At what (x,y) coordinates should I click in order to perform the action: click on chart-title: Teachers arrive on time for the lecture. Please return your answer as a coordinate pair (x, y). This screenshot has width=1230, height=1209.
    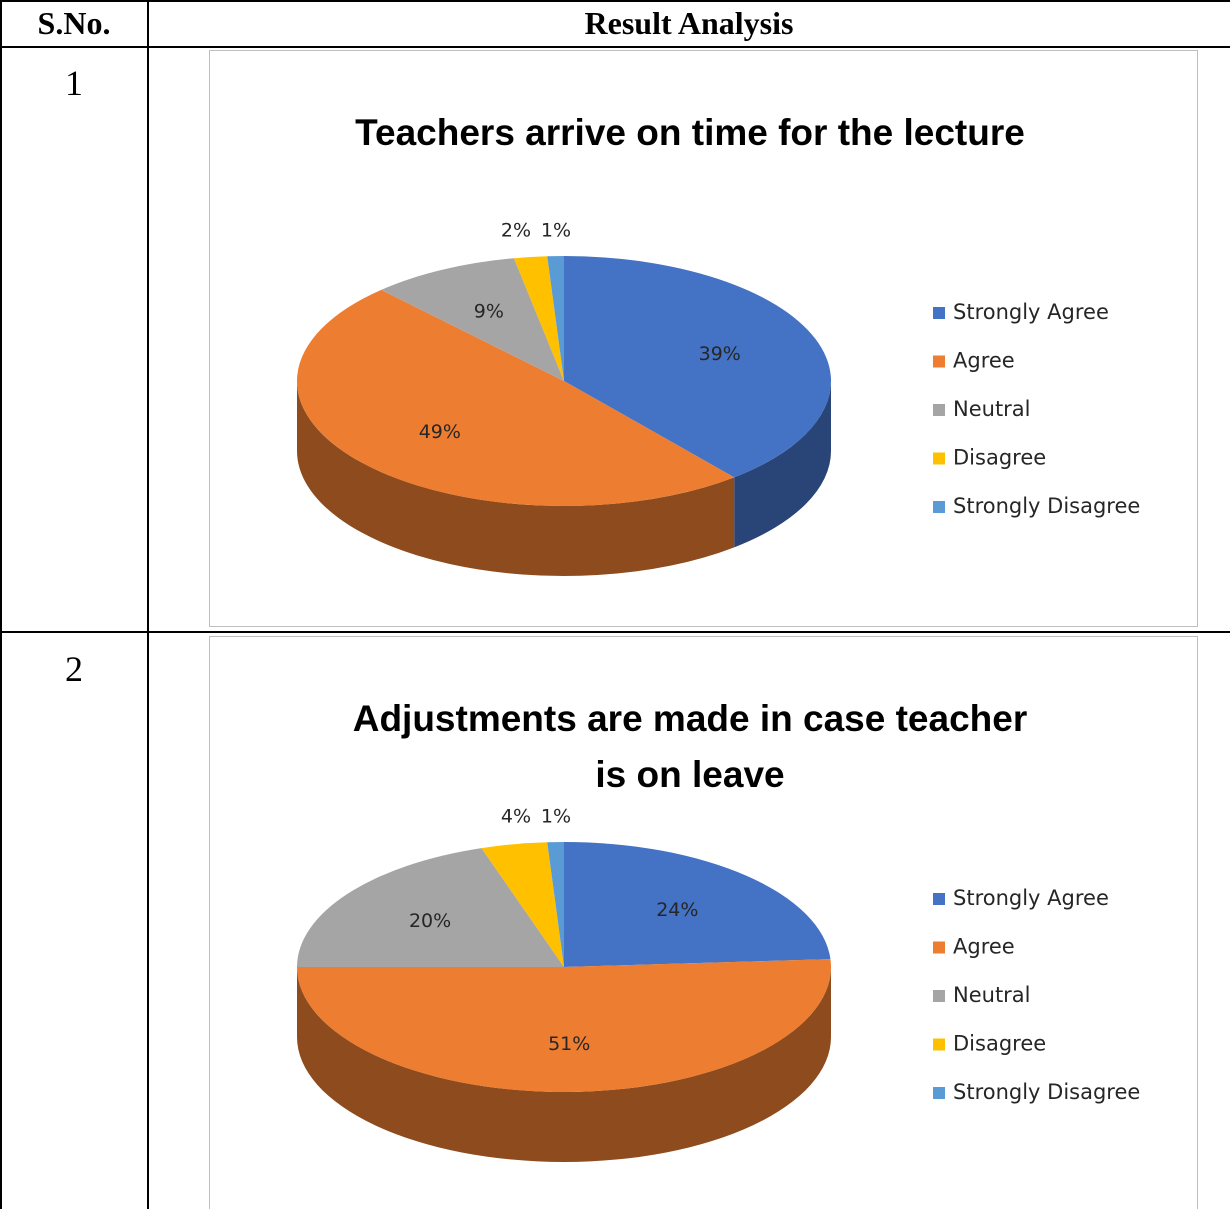
    Looking at the image, I should click on (690, 132).